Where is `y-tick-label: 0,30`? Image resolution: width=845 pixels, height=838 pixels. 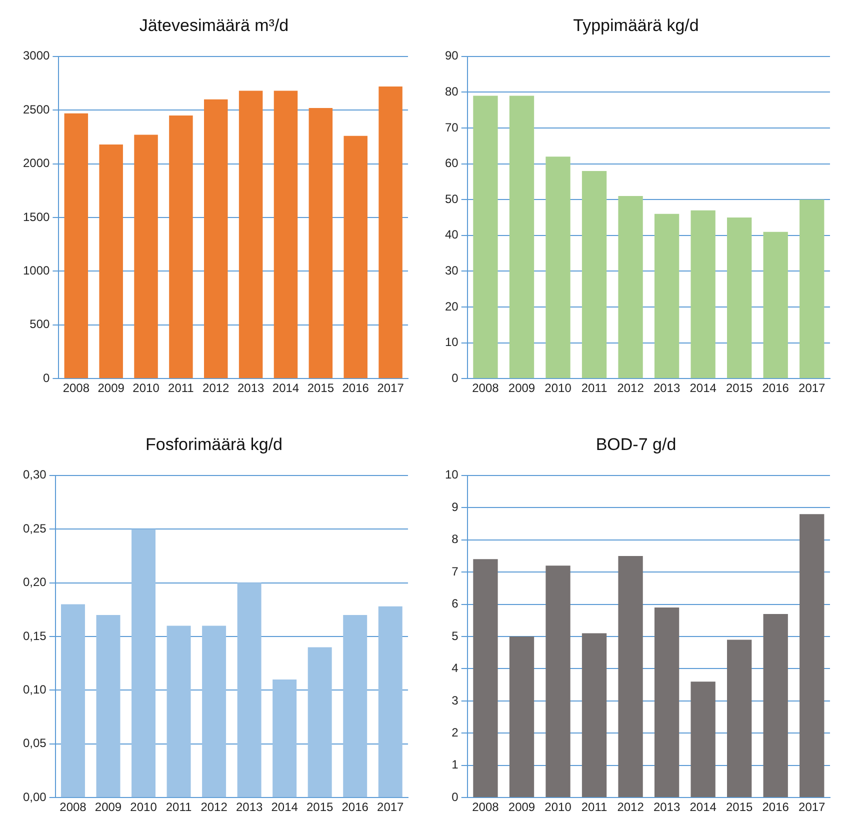 y-tick-label: 0,30 is located at coordinates (34, 475).